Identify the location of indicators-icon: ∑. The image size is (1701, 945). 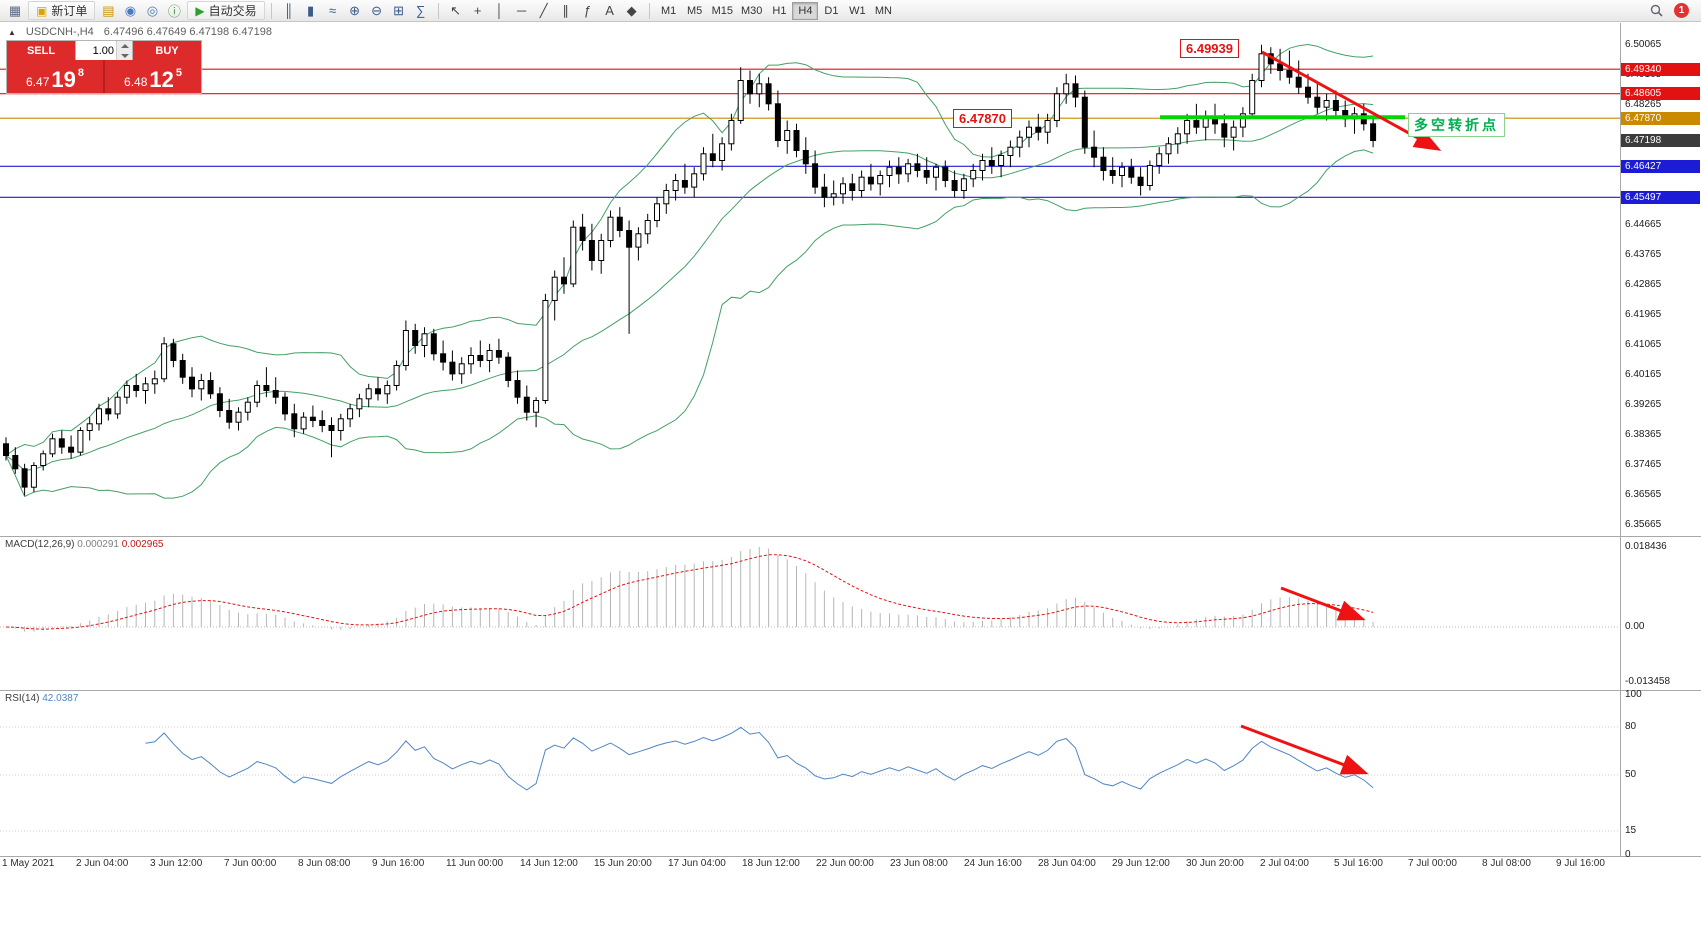
(420, 10).